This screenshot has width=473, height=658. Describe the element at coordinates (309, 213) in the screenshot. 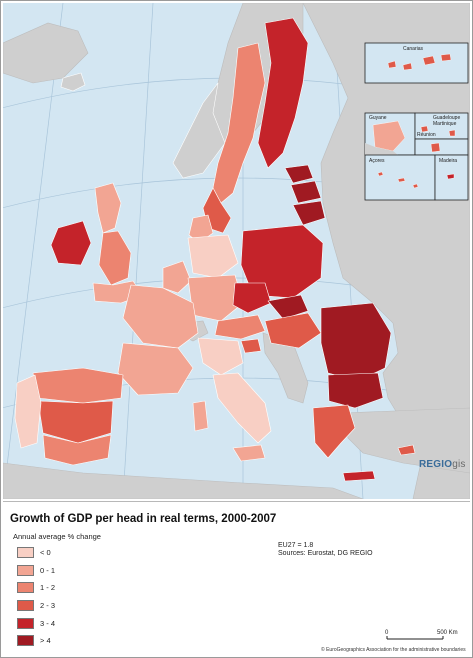

I see `lithuania-region` at that location.